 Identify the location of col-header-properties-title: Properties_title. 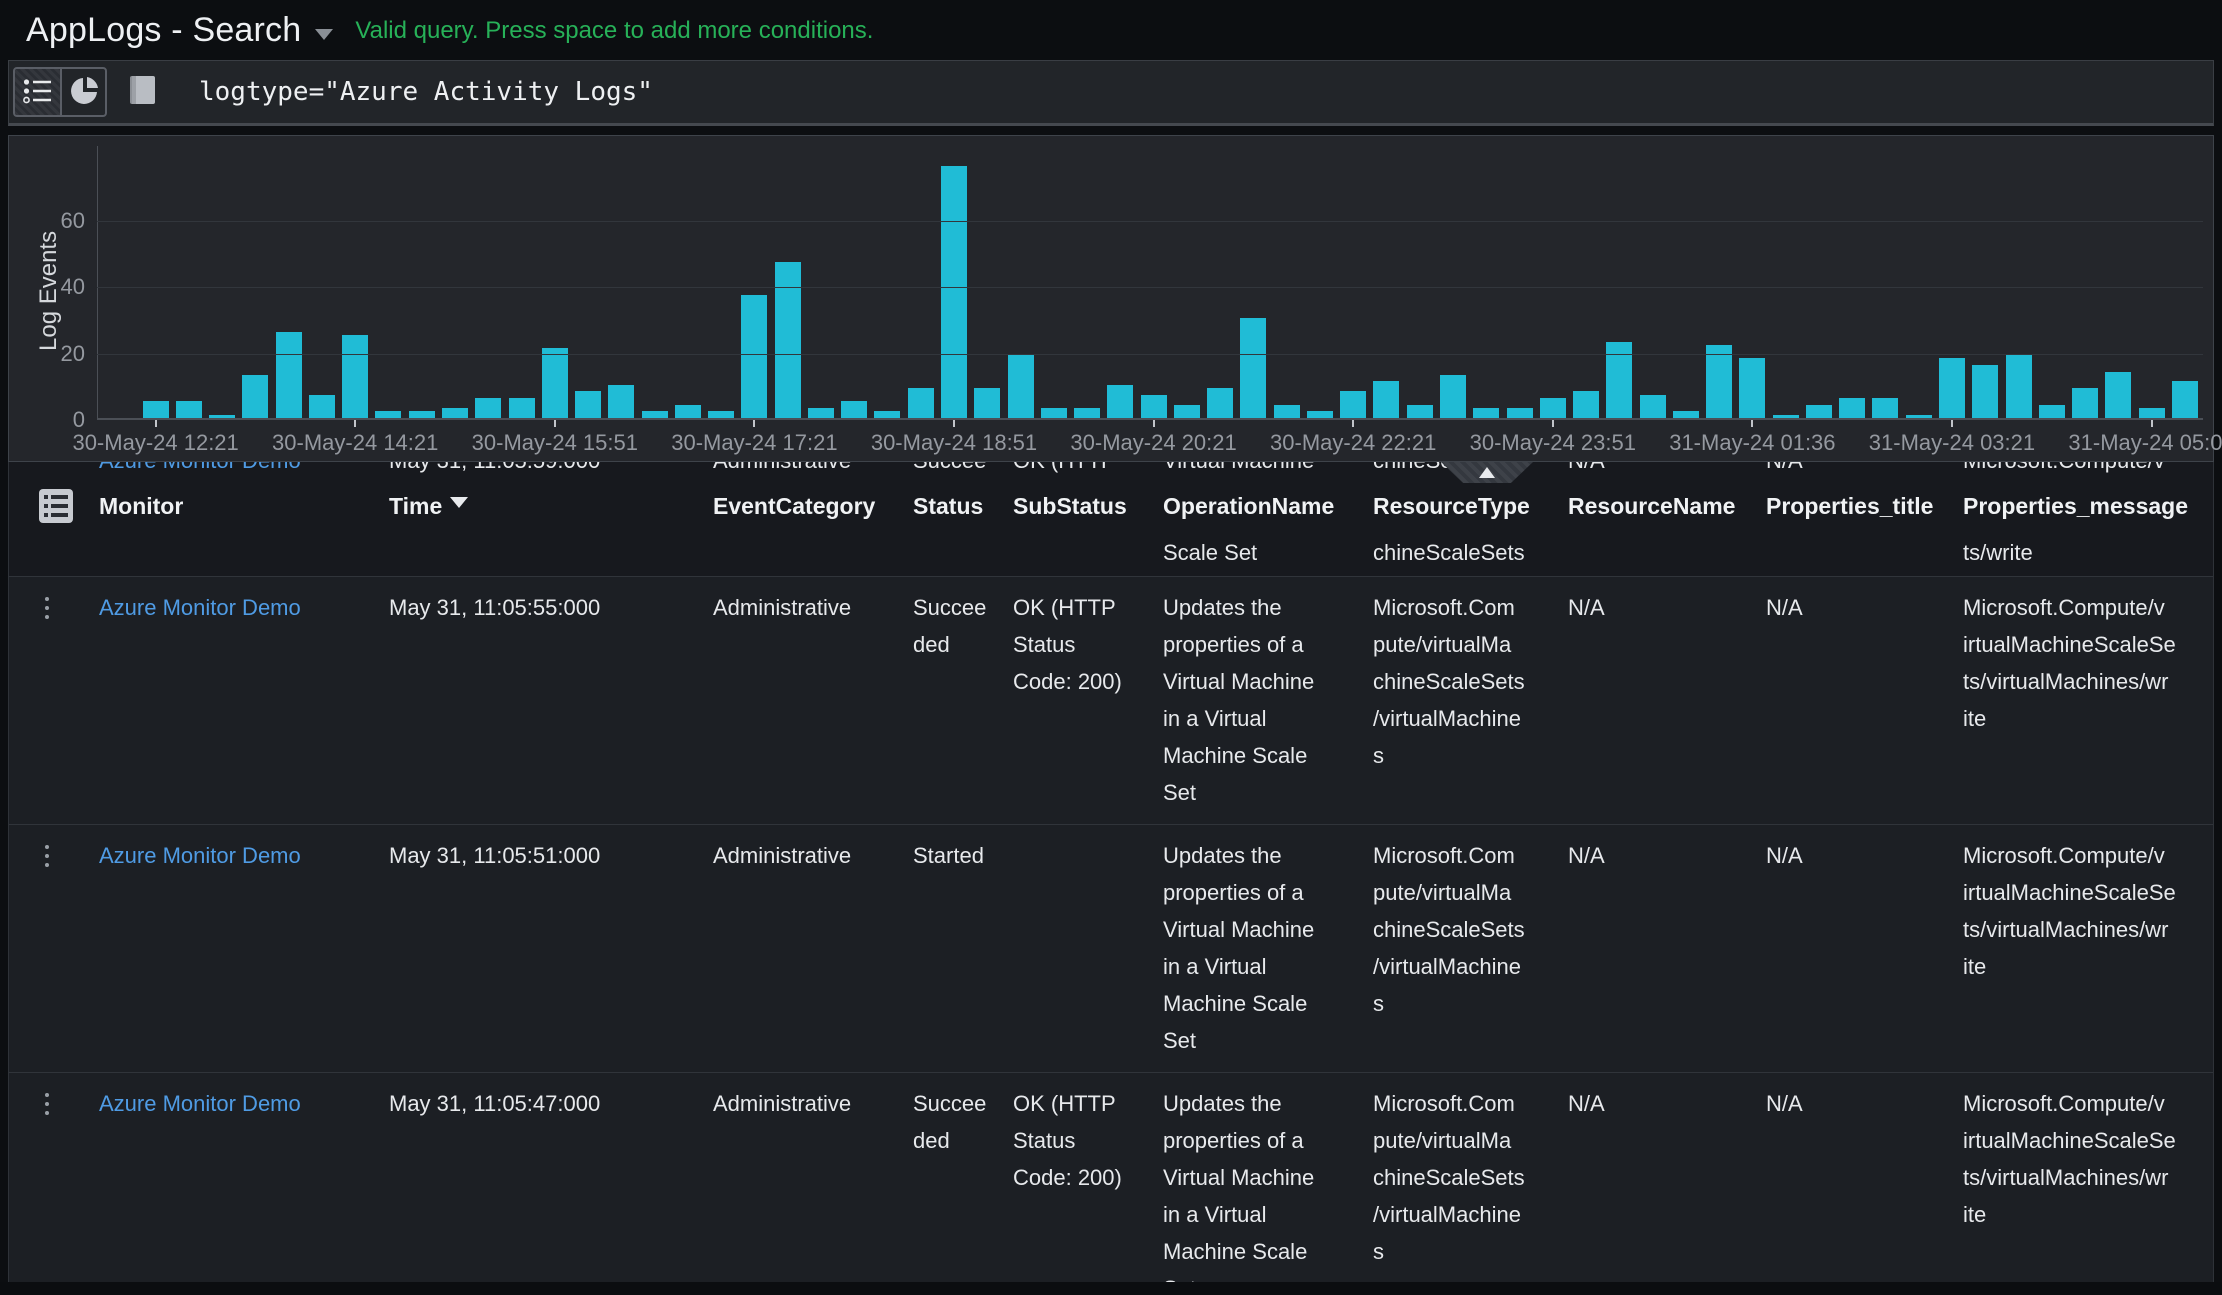
(1864, 506).